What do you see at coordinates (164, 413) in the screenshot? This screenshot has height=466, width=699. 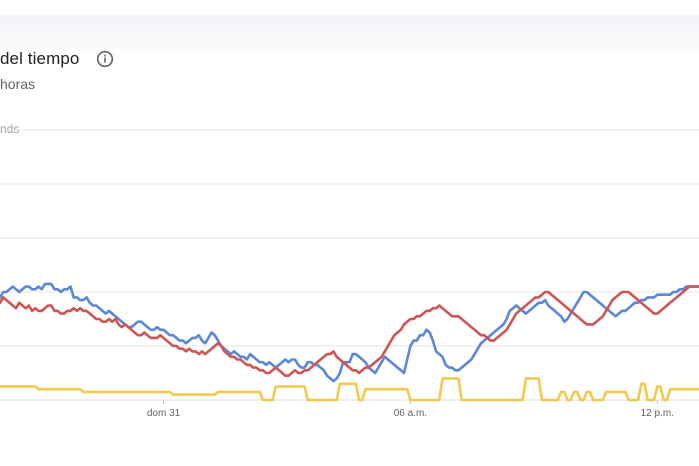 I see `x-tick-label: dom 31` at bounding box center [164, 413].